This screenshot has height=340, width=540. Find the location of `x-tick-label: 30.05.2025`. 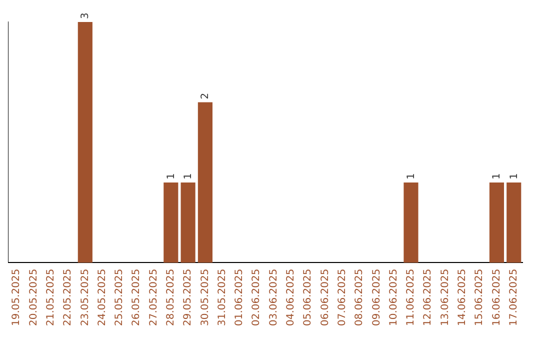

x-tick-label: 30.05.2025 is located at coordinates (205, 297).